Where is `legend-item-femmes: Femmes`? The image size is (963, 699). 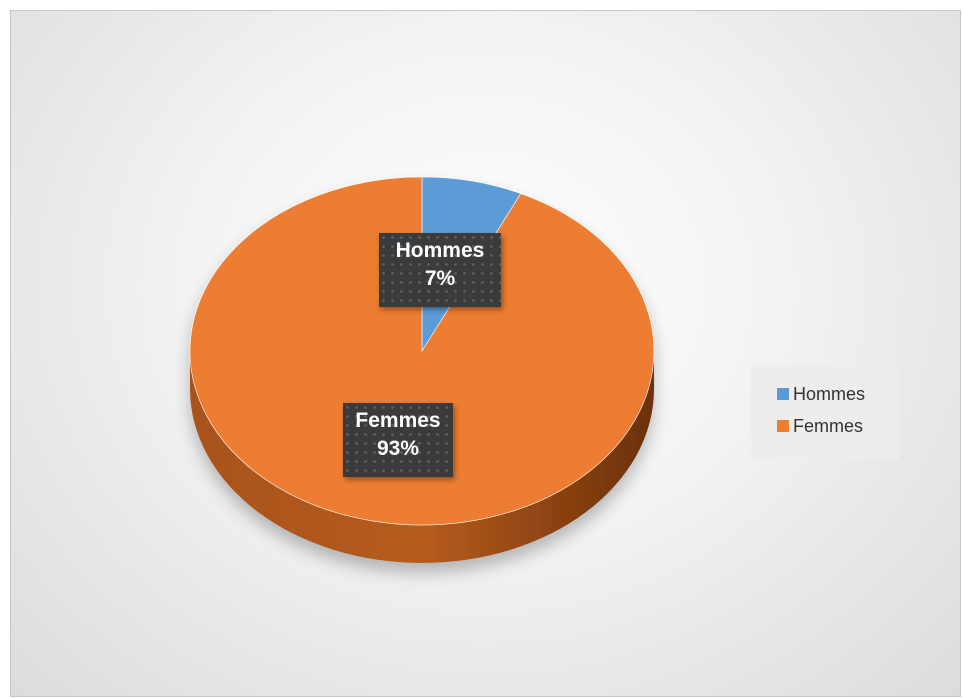
legend-item-femmes: Femmes is located at coordinates (838, 426).